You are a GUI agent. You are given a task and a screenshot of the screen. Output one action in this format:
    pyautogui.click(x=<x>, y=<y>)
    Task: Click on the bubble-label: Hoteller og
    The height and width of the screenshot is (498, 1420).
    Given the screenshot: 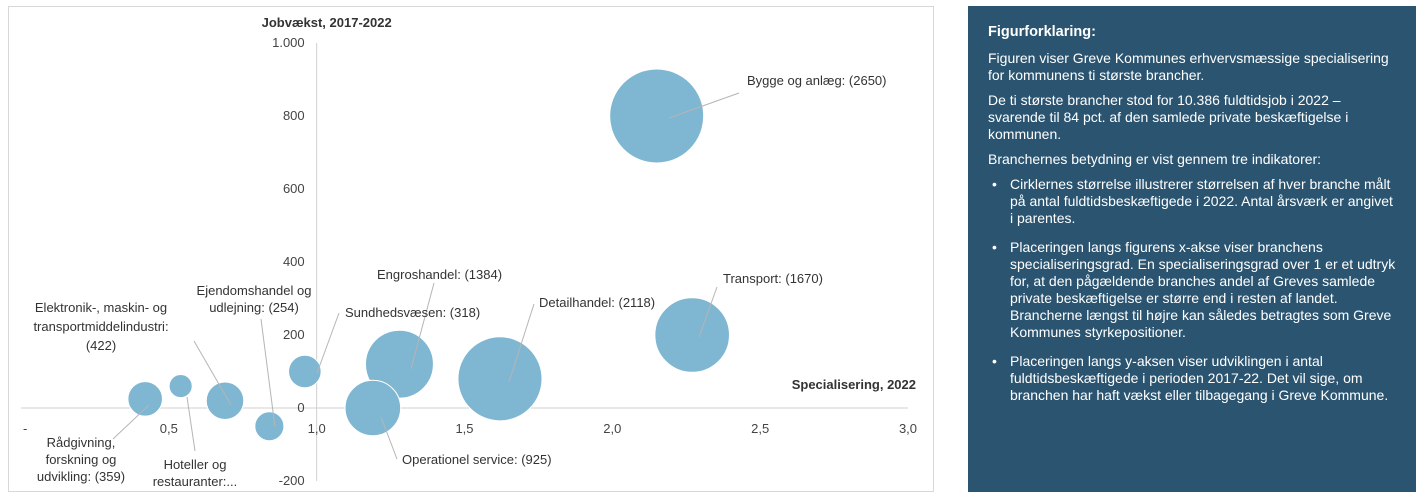 What is the action you would take?
    pyautogui.click(x=195, y=464)
    